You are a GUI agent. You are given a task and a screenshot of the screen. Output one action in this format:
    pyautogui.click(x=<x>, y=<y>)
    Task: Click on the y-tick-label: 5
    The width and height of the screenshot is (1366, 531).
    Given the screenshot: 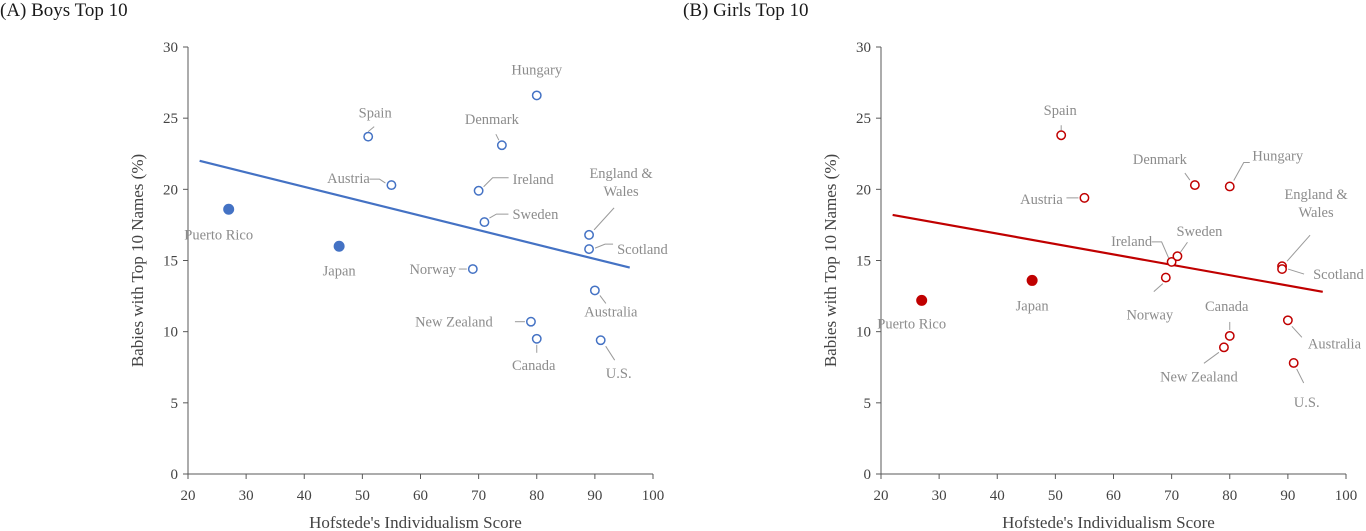 What is the action you would take?
    pyautogui.click(x=868, y=404)
    